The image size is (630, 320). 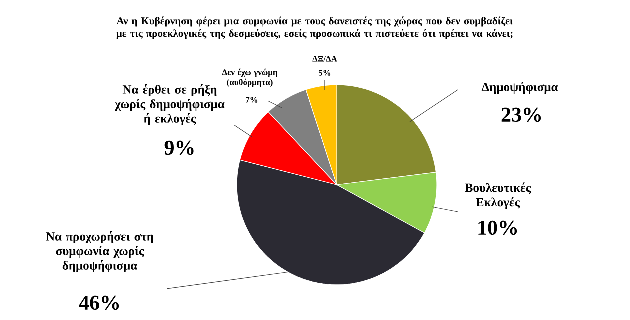 What do you see at coordinates (520, 88) in the screenshot?
I see `slice-label: Δημοψήφισμα` at bounding box center [520, 88].